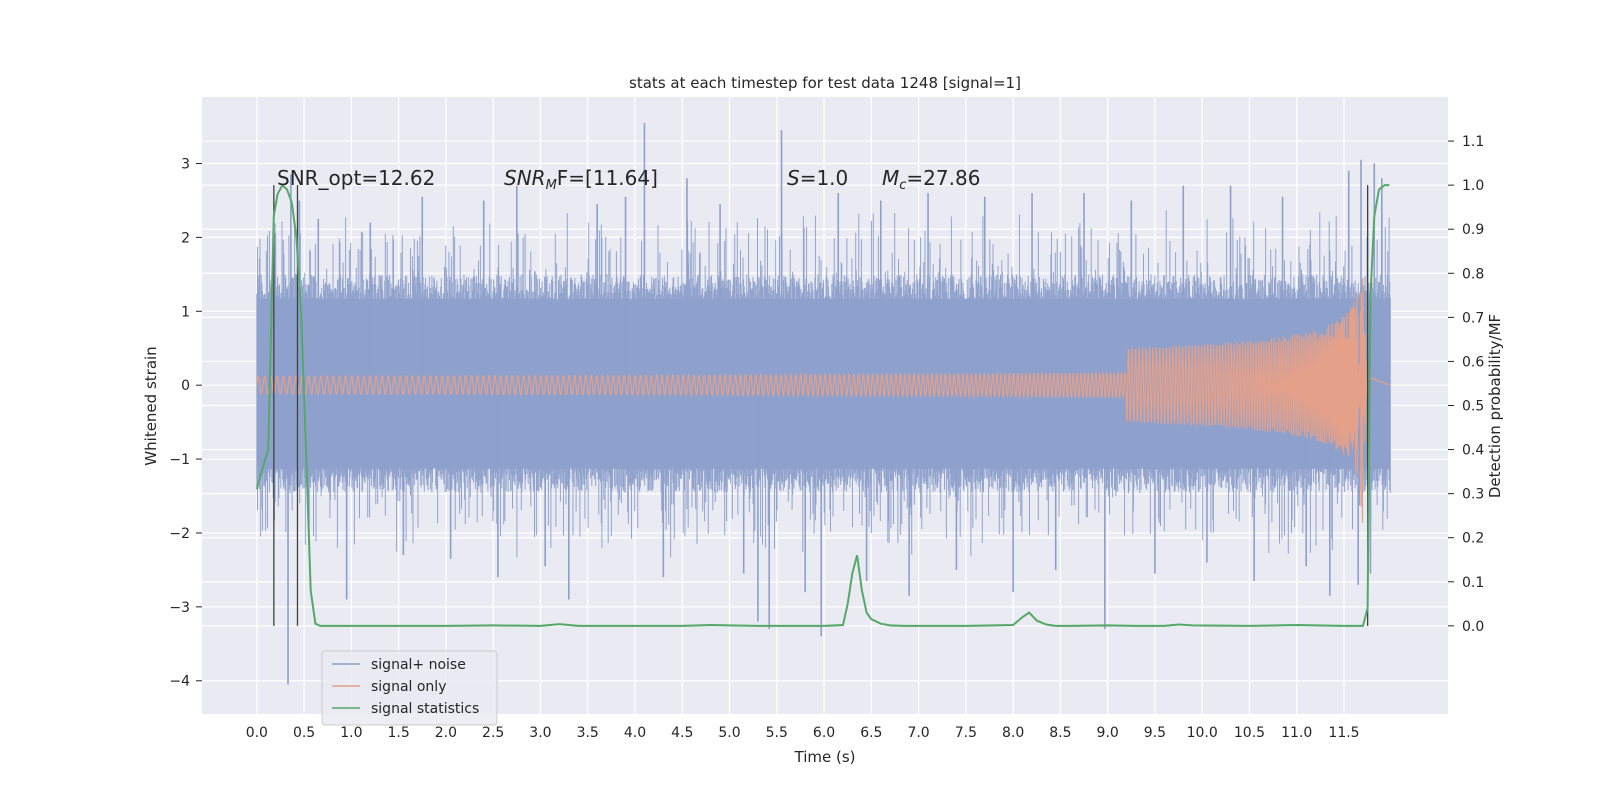  I want to click on y-tick-label: 2, so click(185, 238).